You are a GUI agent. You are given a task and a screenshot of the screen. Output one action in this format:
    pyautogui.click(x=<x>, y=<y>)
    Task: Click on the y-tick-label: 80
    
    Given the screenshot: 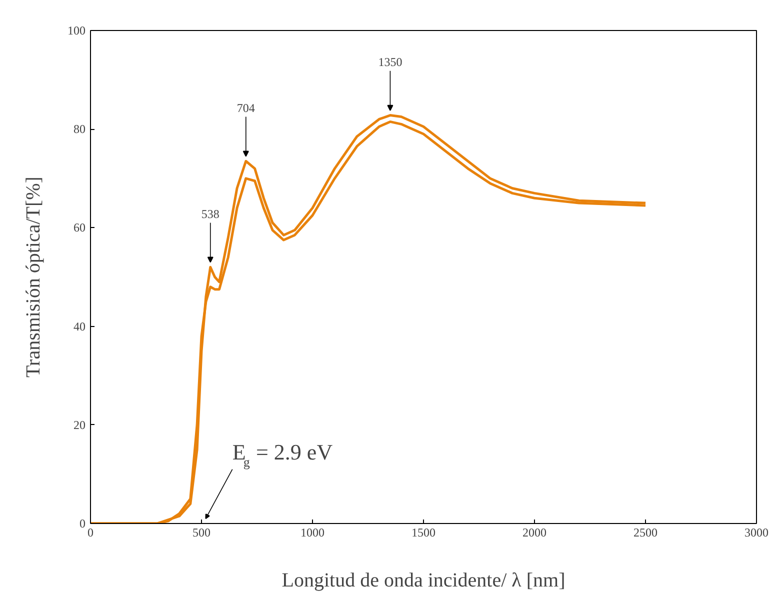 What is the action you would take?
    pyautogui.click(x=80, y=129)
    